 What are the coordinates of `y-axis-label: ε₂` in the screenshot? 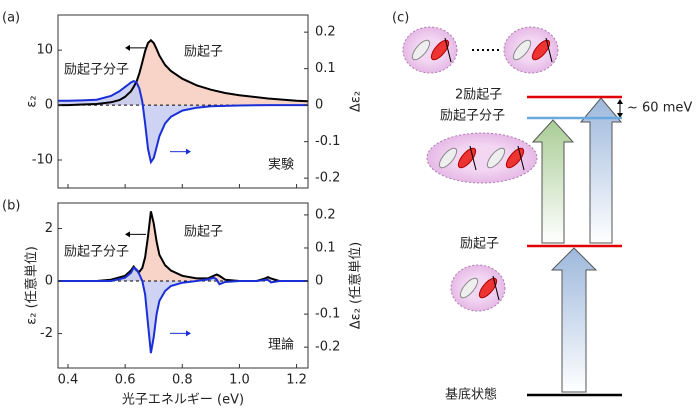 It's located at (32, 101).